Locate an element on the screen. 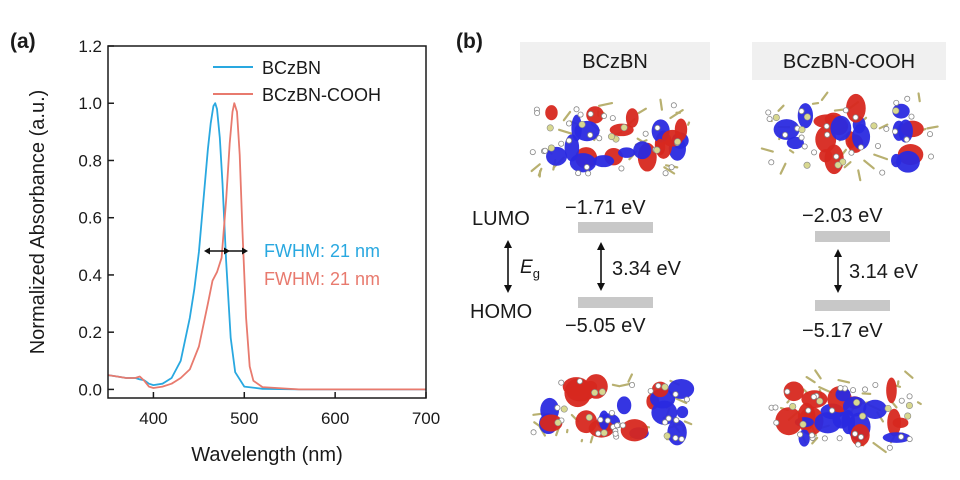 The height and width of the screenshot is (480, 960). x-axis-label: Wavelength (nm) is located at coordinates (267, 455).